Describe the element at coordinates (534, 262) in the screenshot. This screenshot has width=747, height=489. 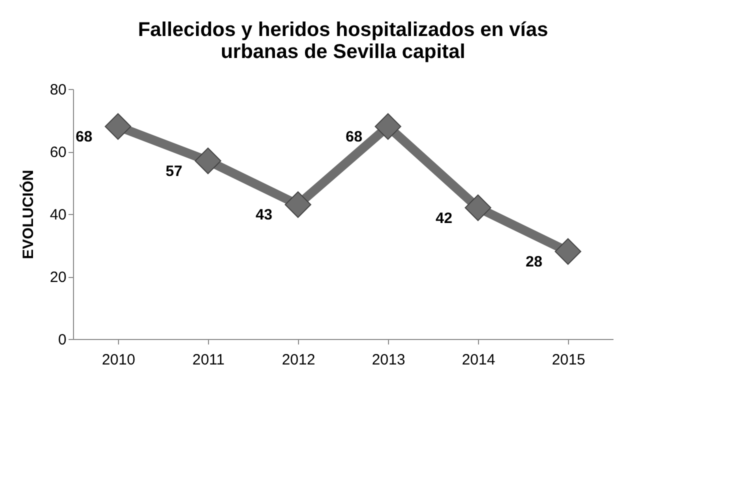
I see `data-label: 28` at that location.